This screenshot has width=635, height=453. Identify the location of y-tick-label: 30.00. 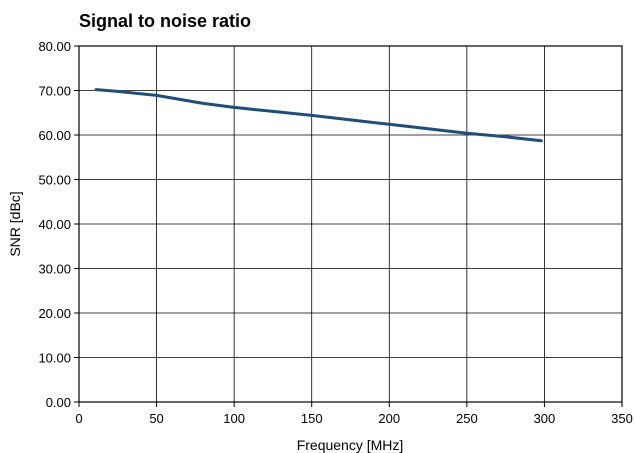
(54, 269).